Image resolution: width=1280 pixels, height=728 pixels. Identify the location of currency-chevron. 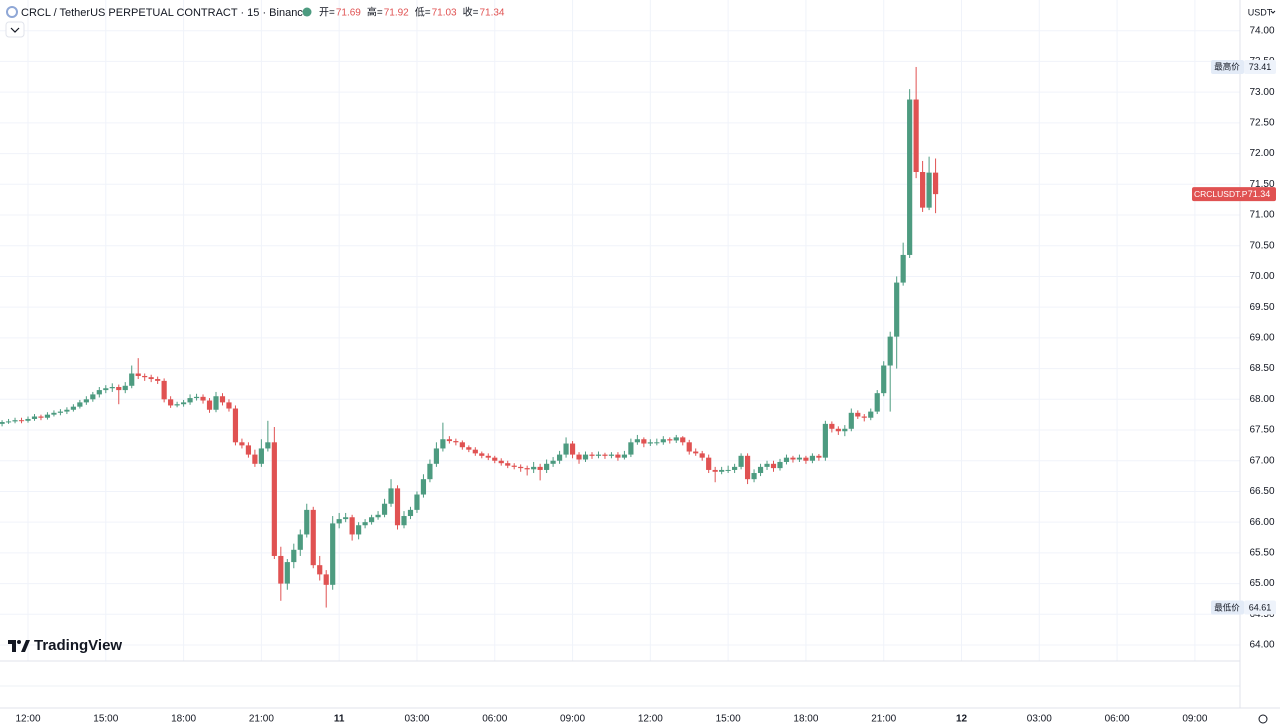
(1273, 12).